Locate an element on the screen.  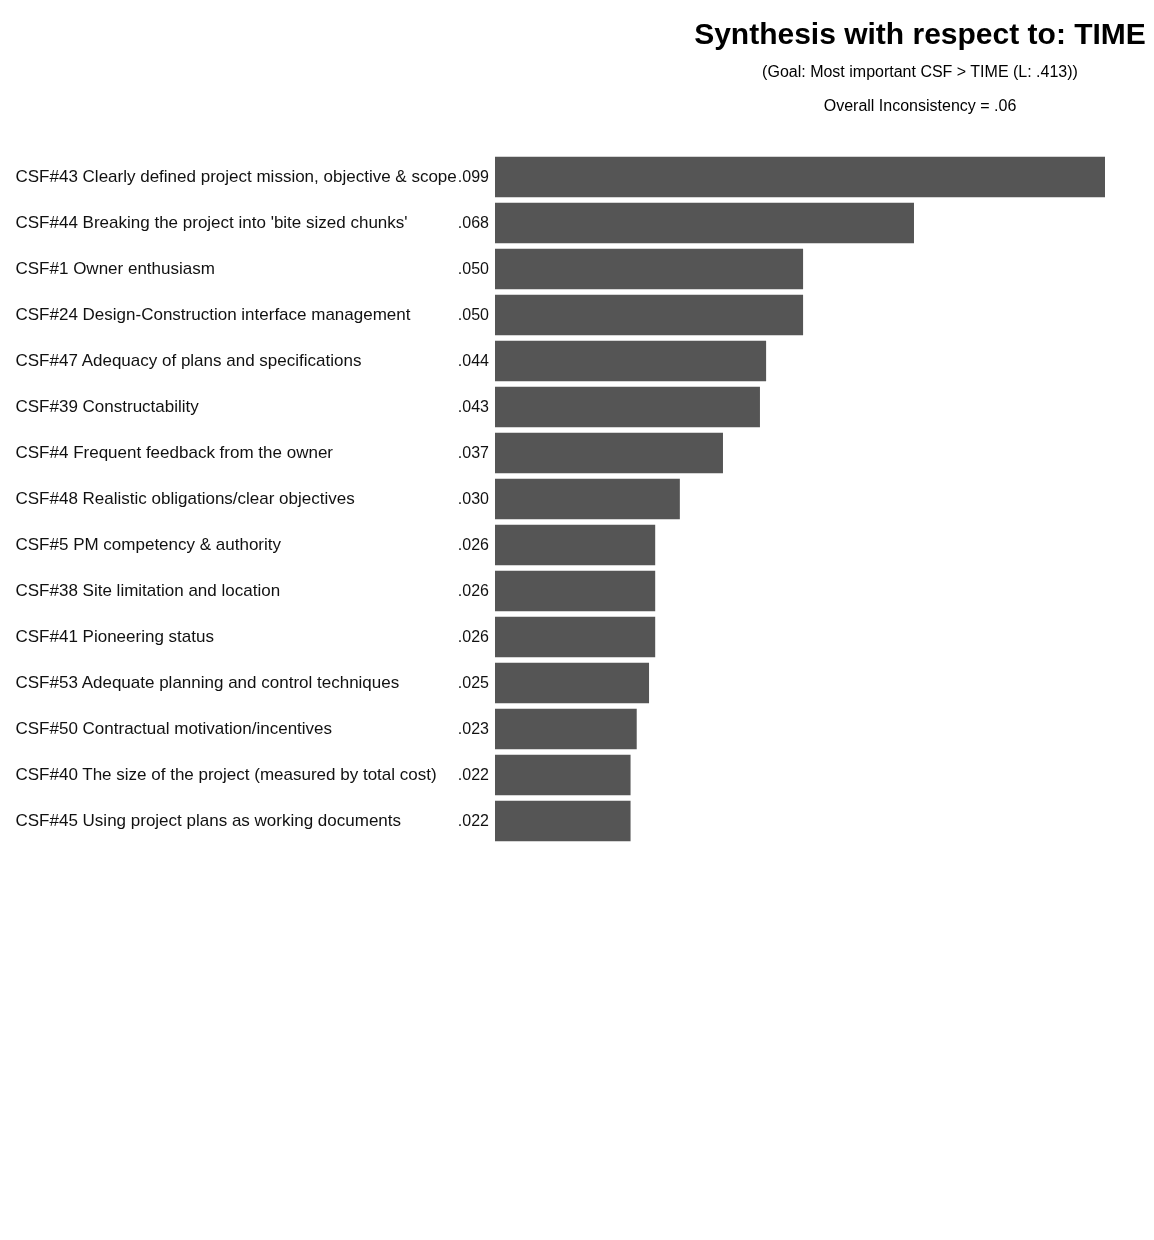
y-tick-label: CSF#40 The size of the project (measured by total cost) is located at coordinates (226, 774).